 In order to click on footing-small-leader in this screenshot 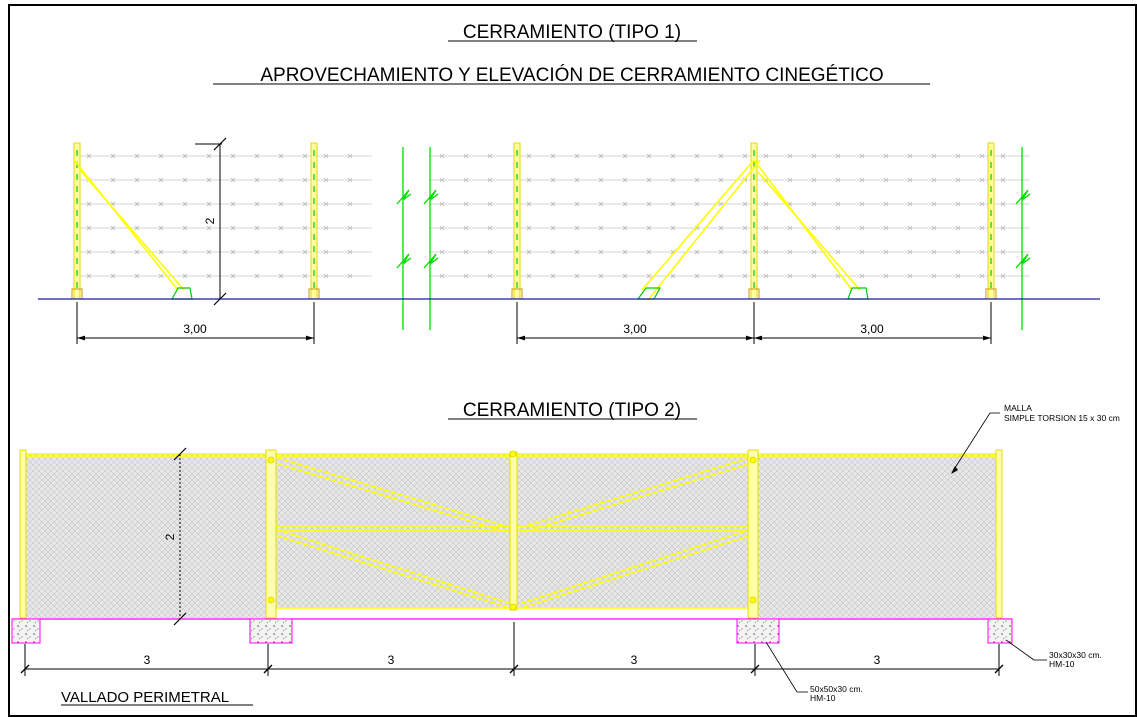, I will do `click(1020, 650)`.